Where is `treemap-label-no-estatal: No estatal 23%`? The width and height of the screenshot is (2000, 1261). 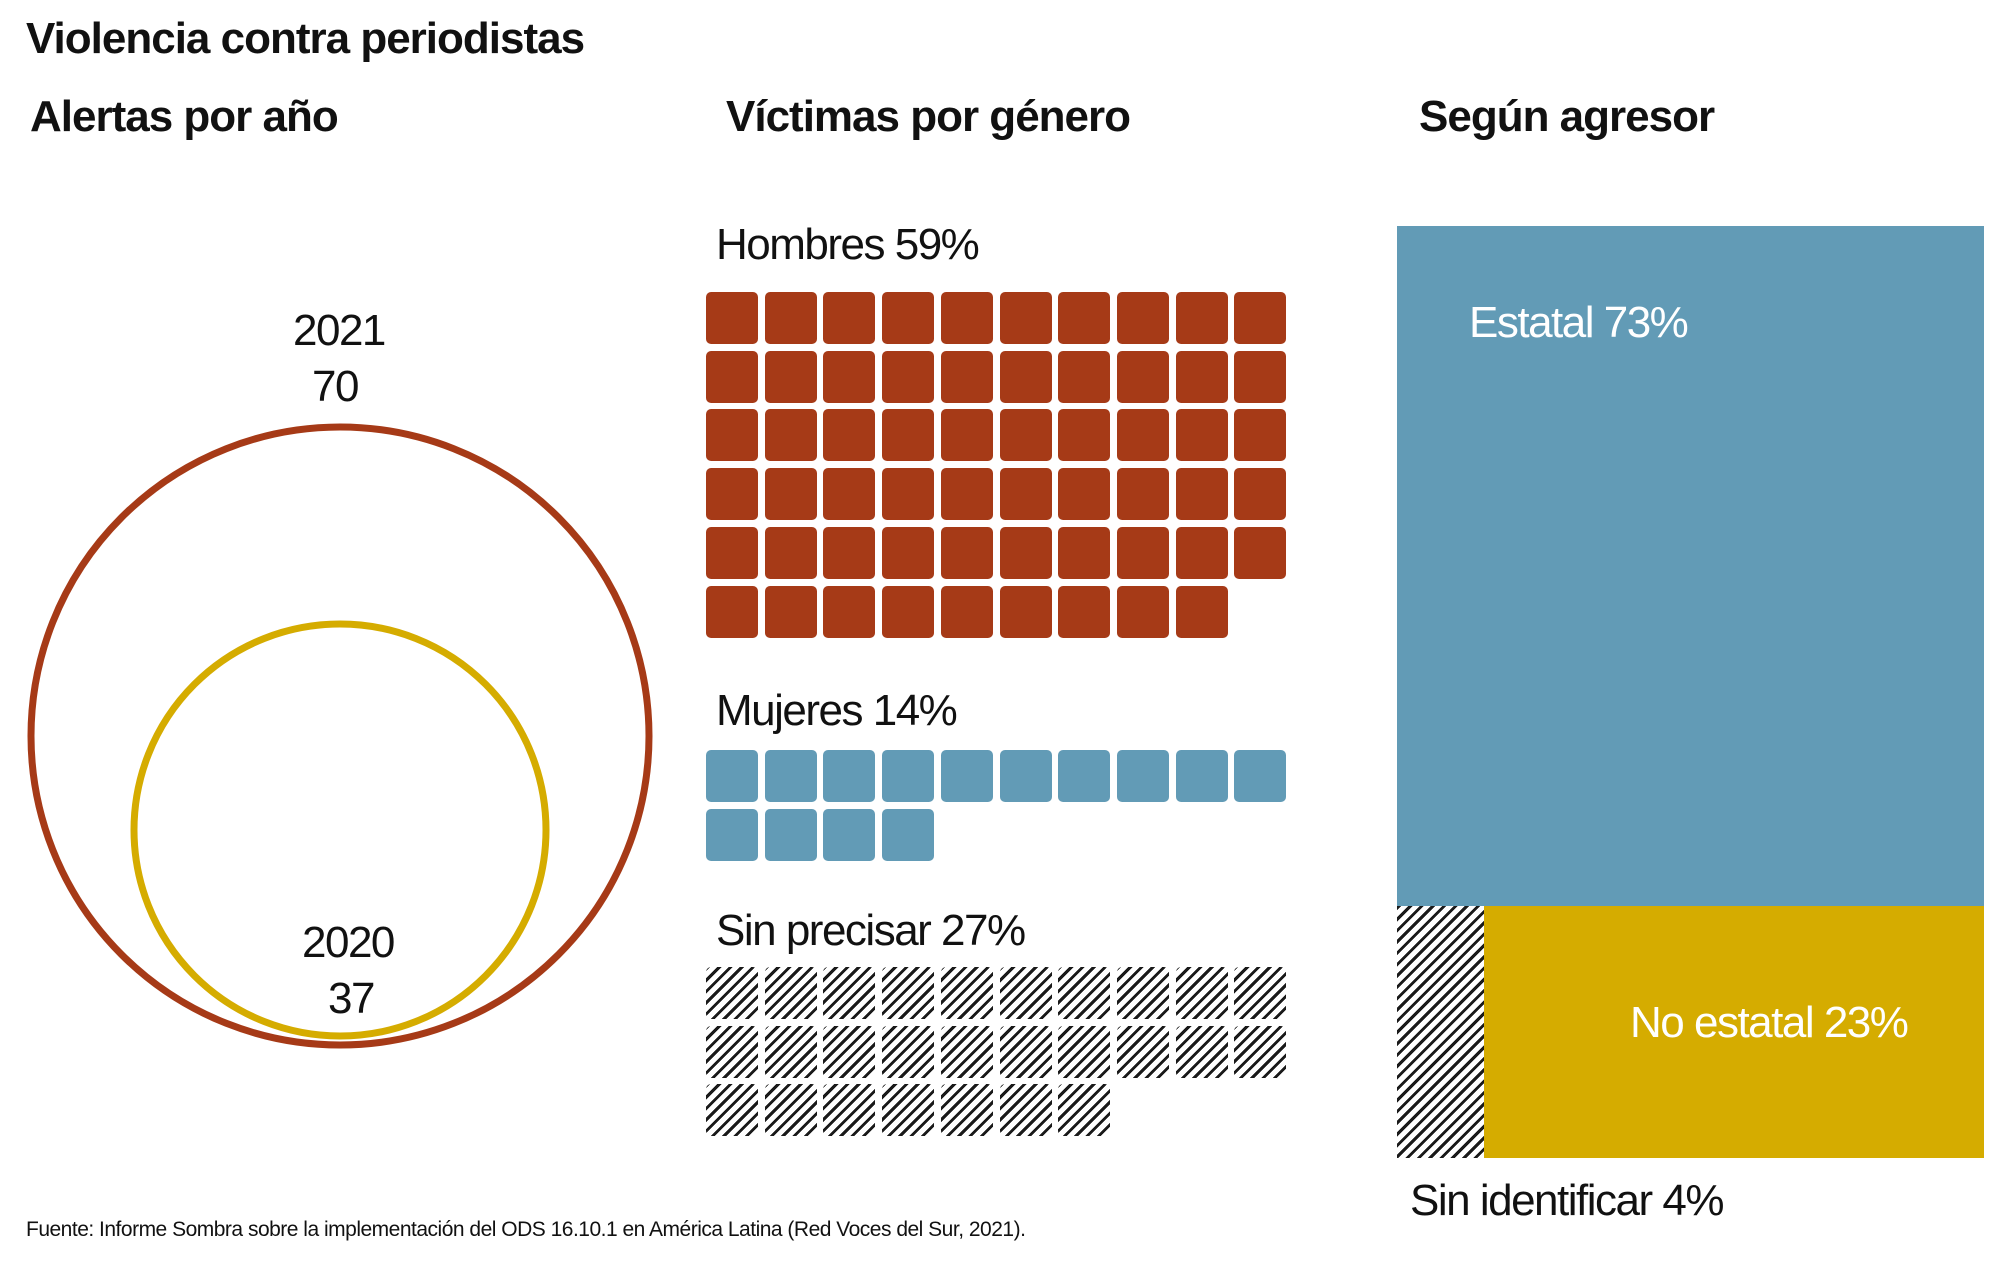
treemap-label-no-estatal: No estatal 23% is located at coordinates (1769, 1023).